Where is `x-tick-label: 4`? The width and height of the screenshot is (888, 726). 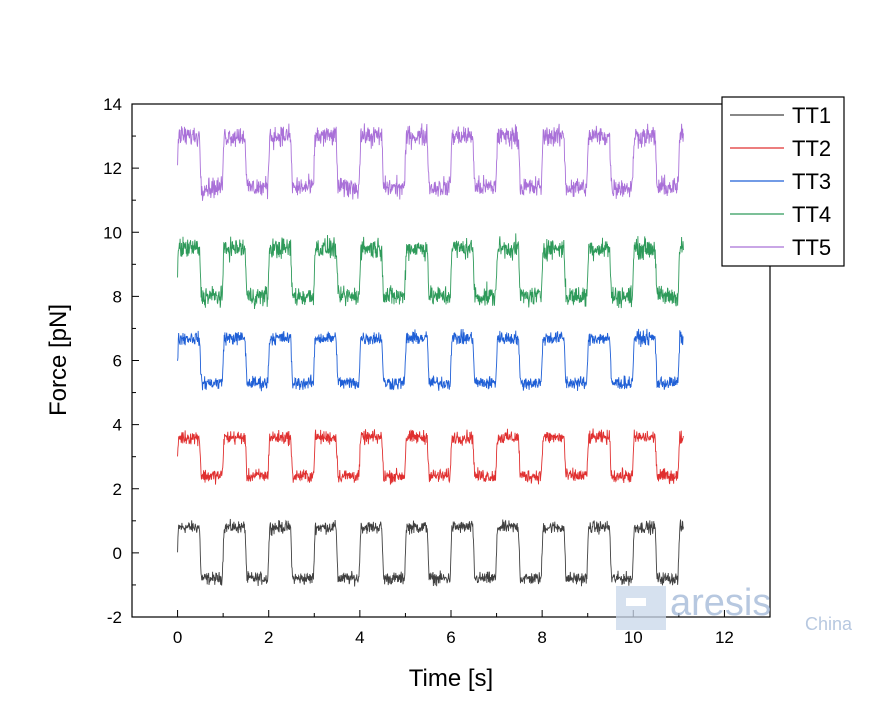 x-tick-label: 4 is located at coordinates (359, 637).